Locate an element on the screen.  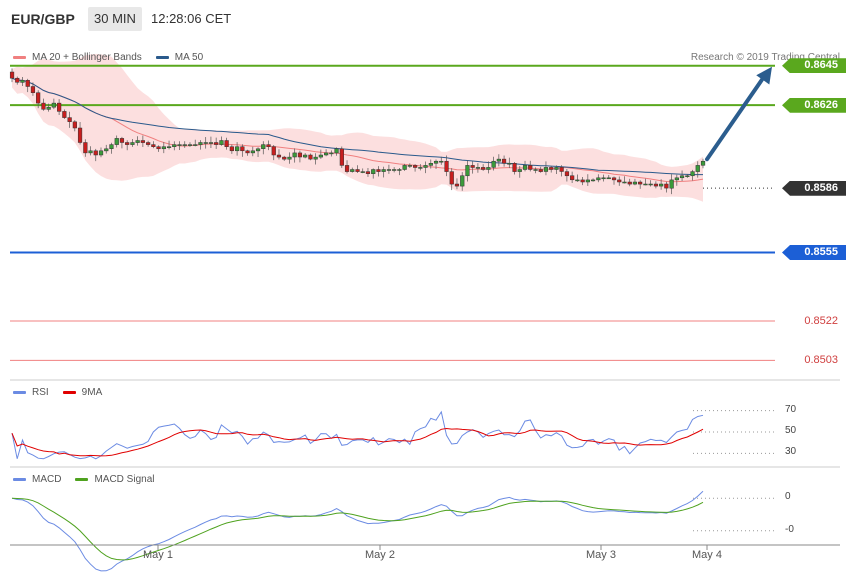
rsi-panel is located at coordinates (393, 435).